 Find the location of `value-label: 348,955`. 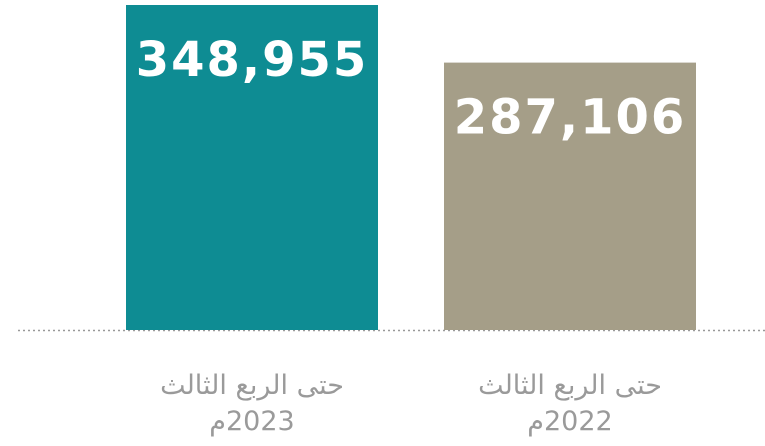

value-label: 348,955 is located at coordinates (252, 60).